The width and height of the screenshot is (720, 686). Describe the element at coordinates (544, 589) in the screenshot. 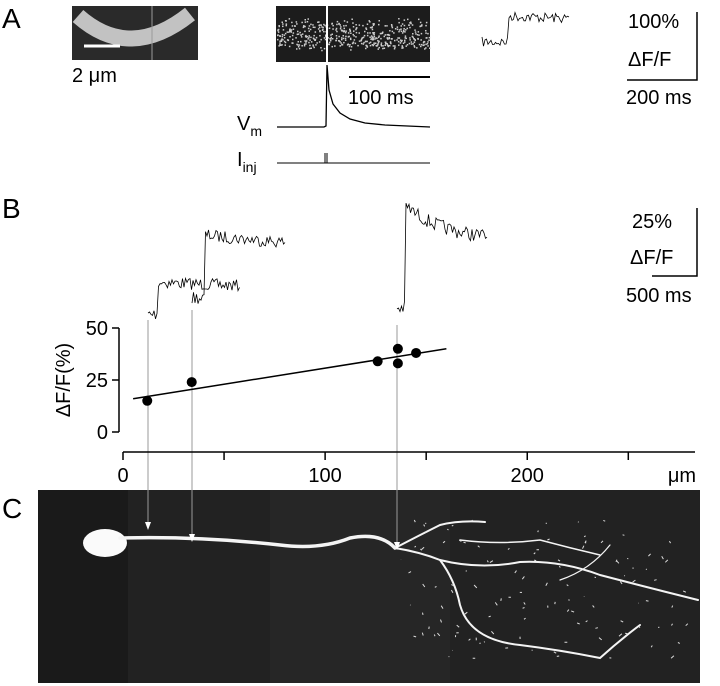

I see `spines` at that location.